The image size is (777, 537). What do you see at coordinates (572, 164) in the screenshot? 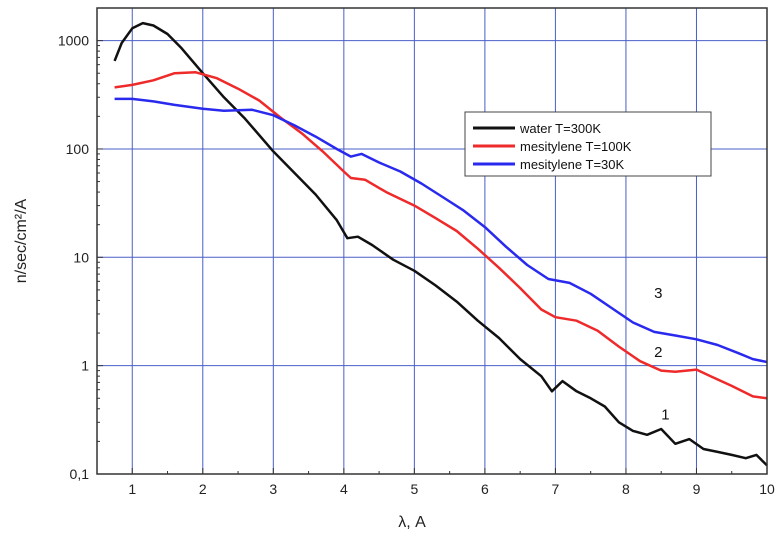
I see `legend-entry: mesitylene T=30K` at bounding box center [572, 164].